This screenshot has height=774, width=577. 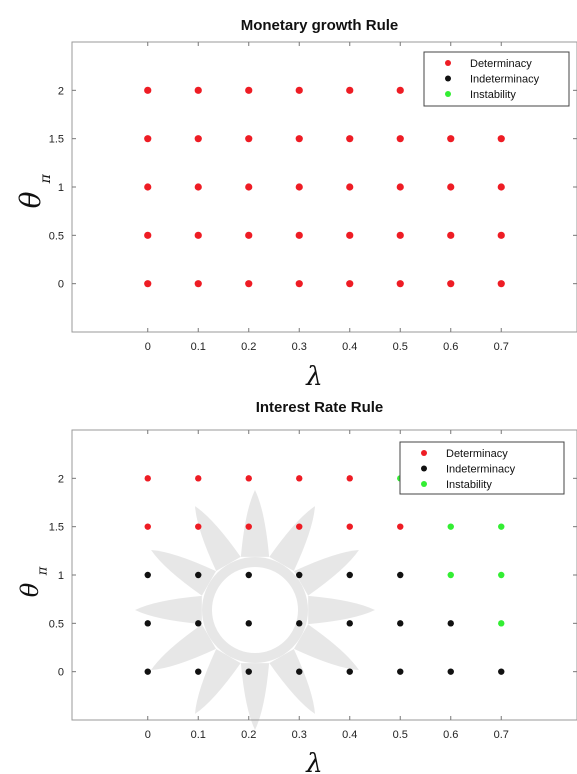 What do you see at coordinates (61, 285) in the screenshot?
I see `y-tick-label: 0` at bounding box center [61, 285].